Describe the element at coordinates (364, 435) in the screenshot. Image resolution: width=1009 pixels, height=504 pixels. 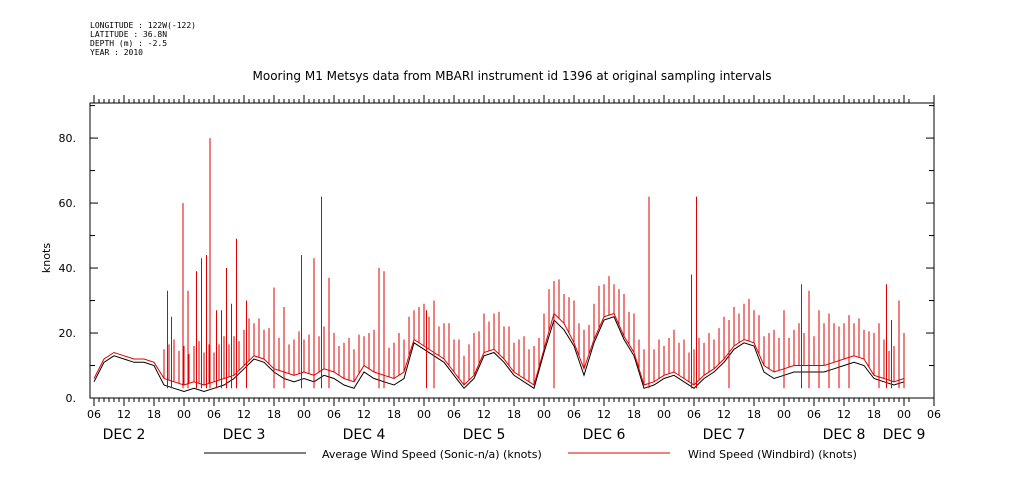
I see `day-label: DEC 4` at that location.